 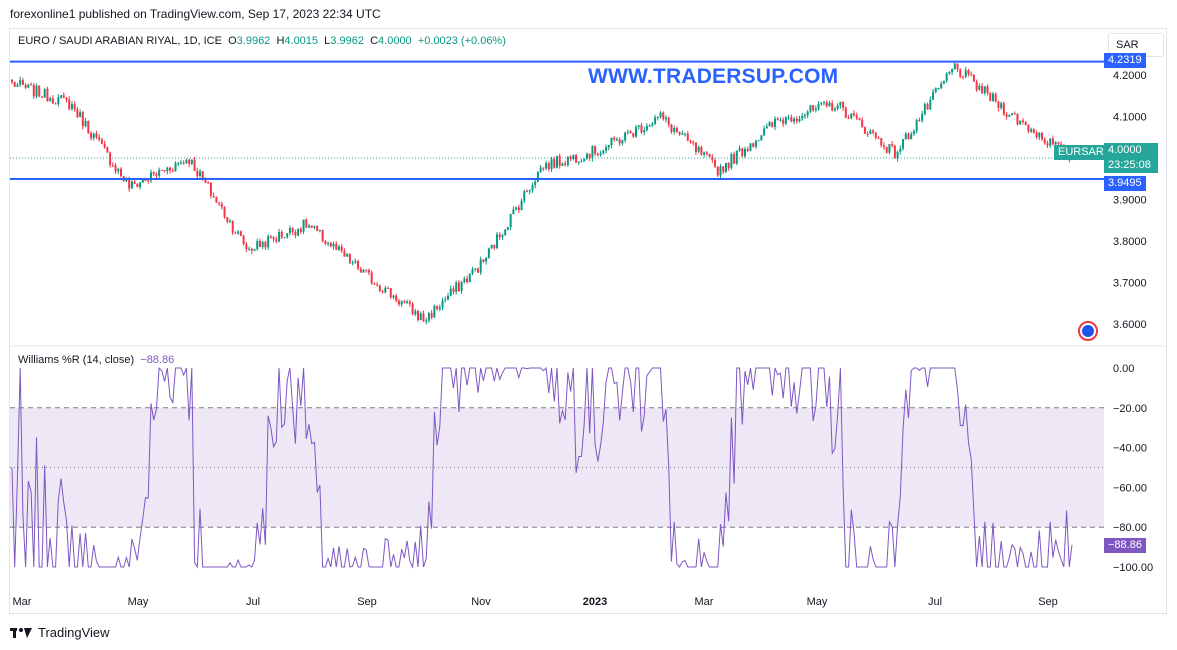 I want to click on wr-tick-label: −40.00, so click(x=1130, y=449).